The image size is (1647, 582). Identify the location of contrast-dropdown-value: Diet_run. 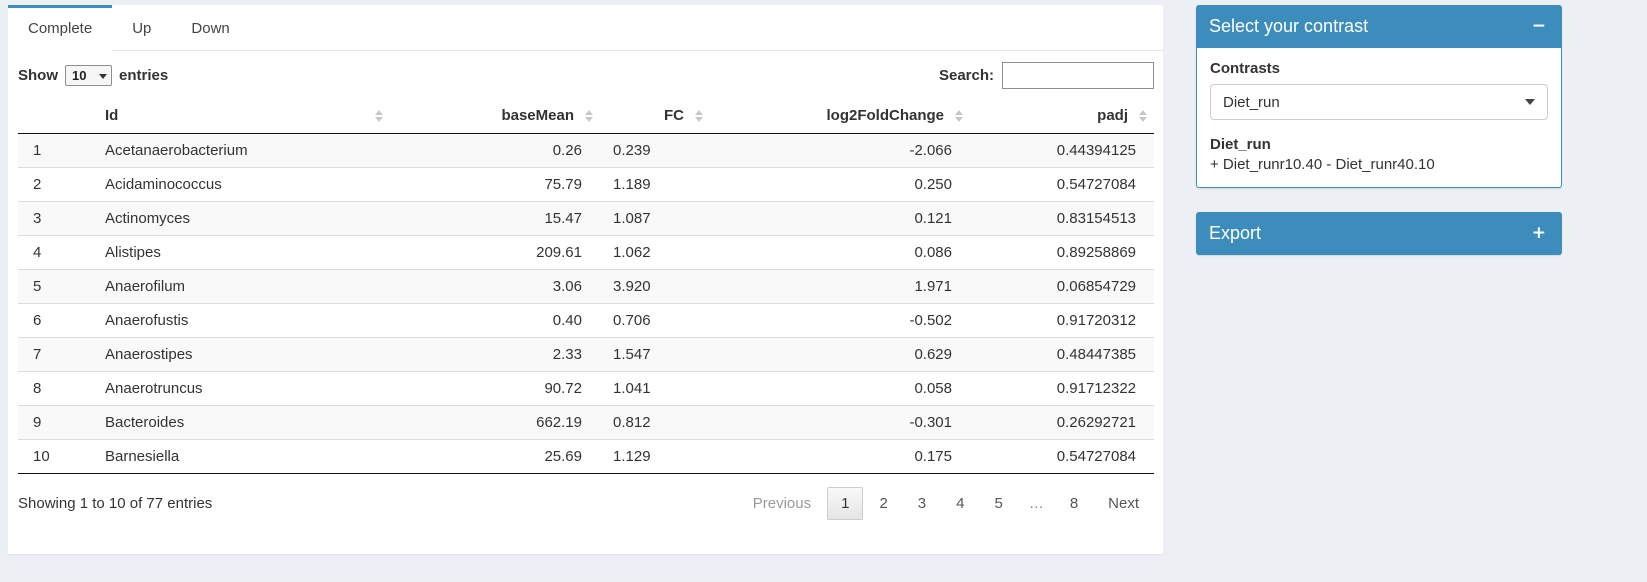
(1251, 102).